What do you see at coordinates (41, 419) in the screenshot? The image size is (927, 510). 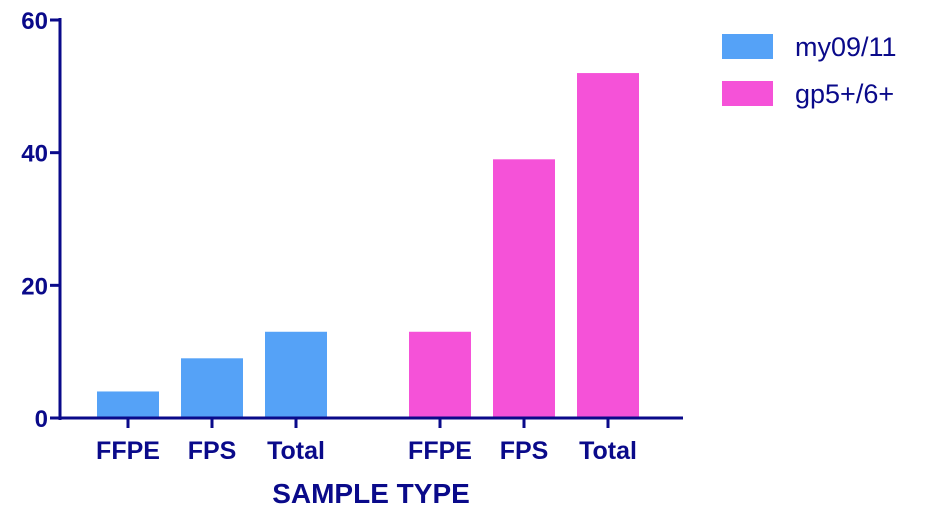 I see `y-tick-label: 0` at bounding box center [41, 419].